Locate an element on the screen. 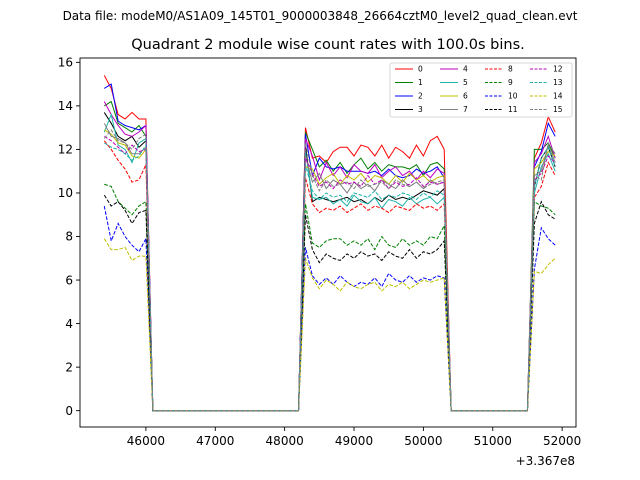 This screenshot has width=640, height=480. y-tick-label: 8 is located at coordinates (69, 237).